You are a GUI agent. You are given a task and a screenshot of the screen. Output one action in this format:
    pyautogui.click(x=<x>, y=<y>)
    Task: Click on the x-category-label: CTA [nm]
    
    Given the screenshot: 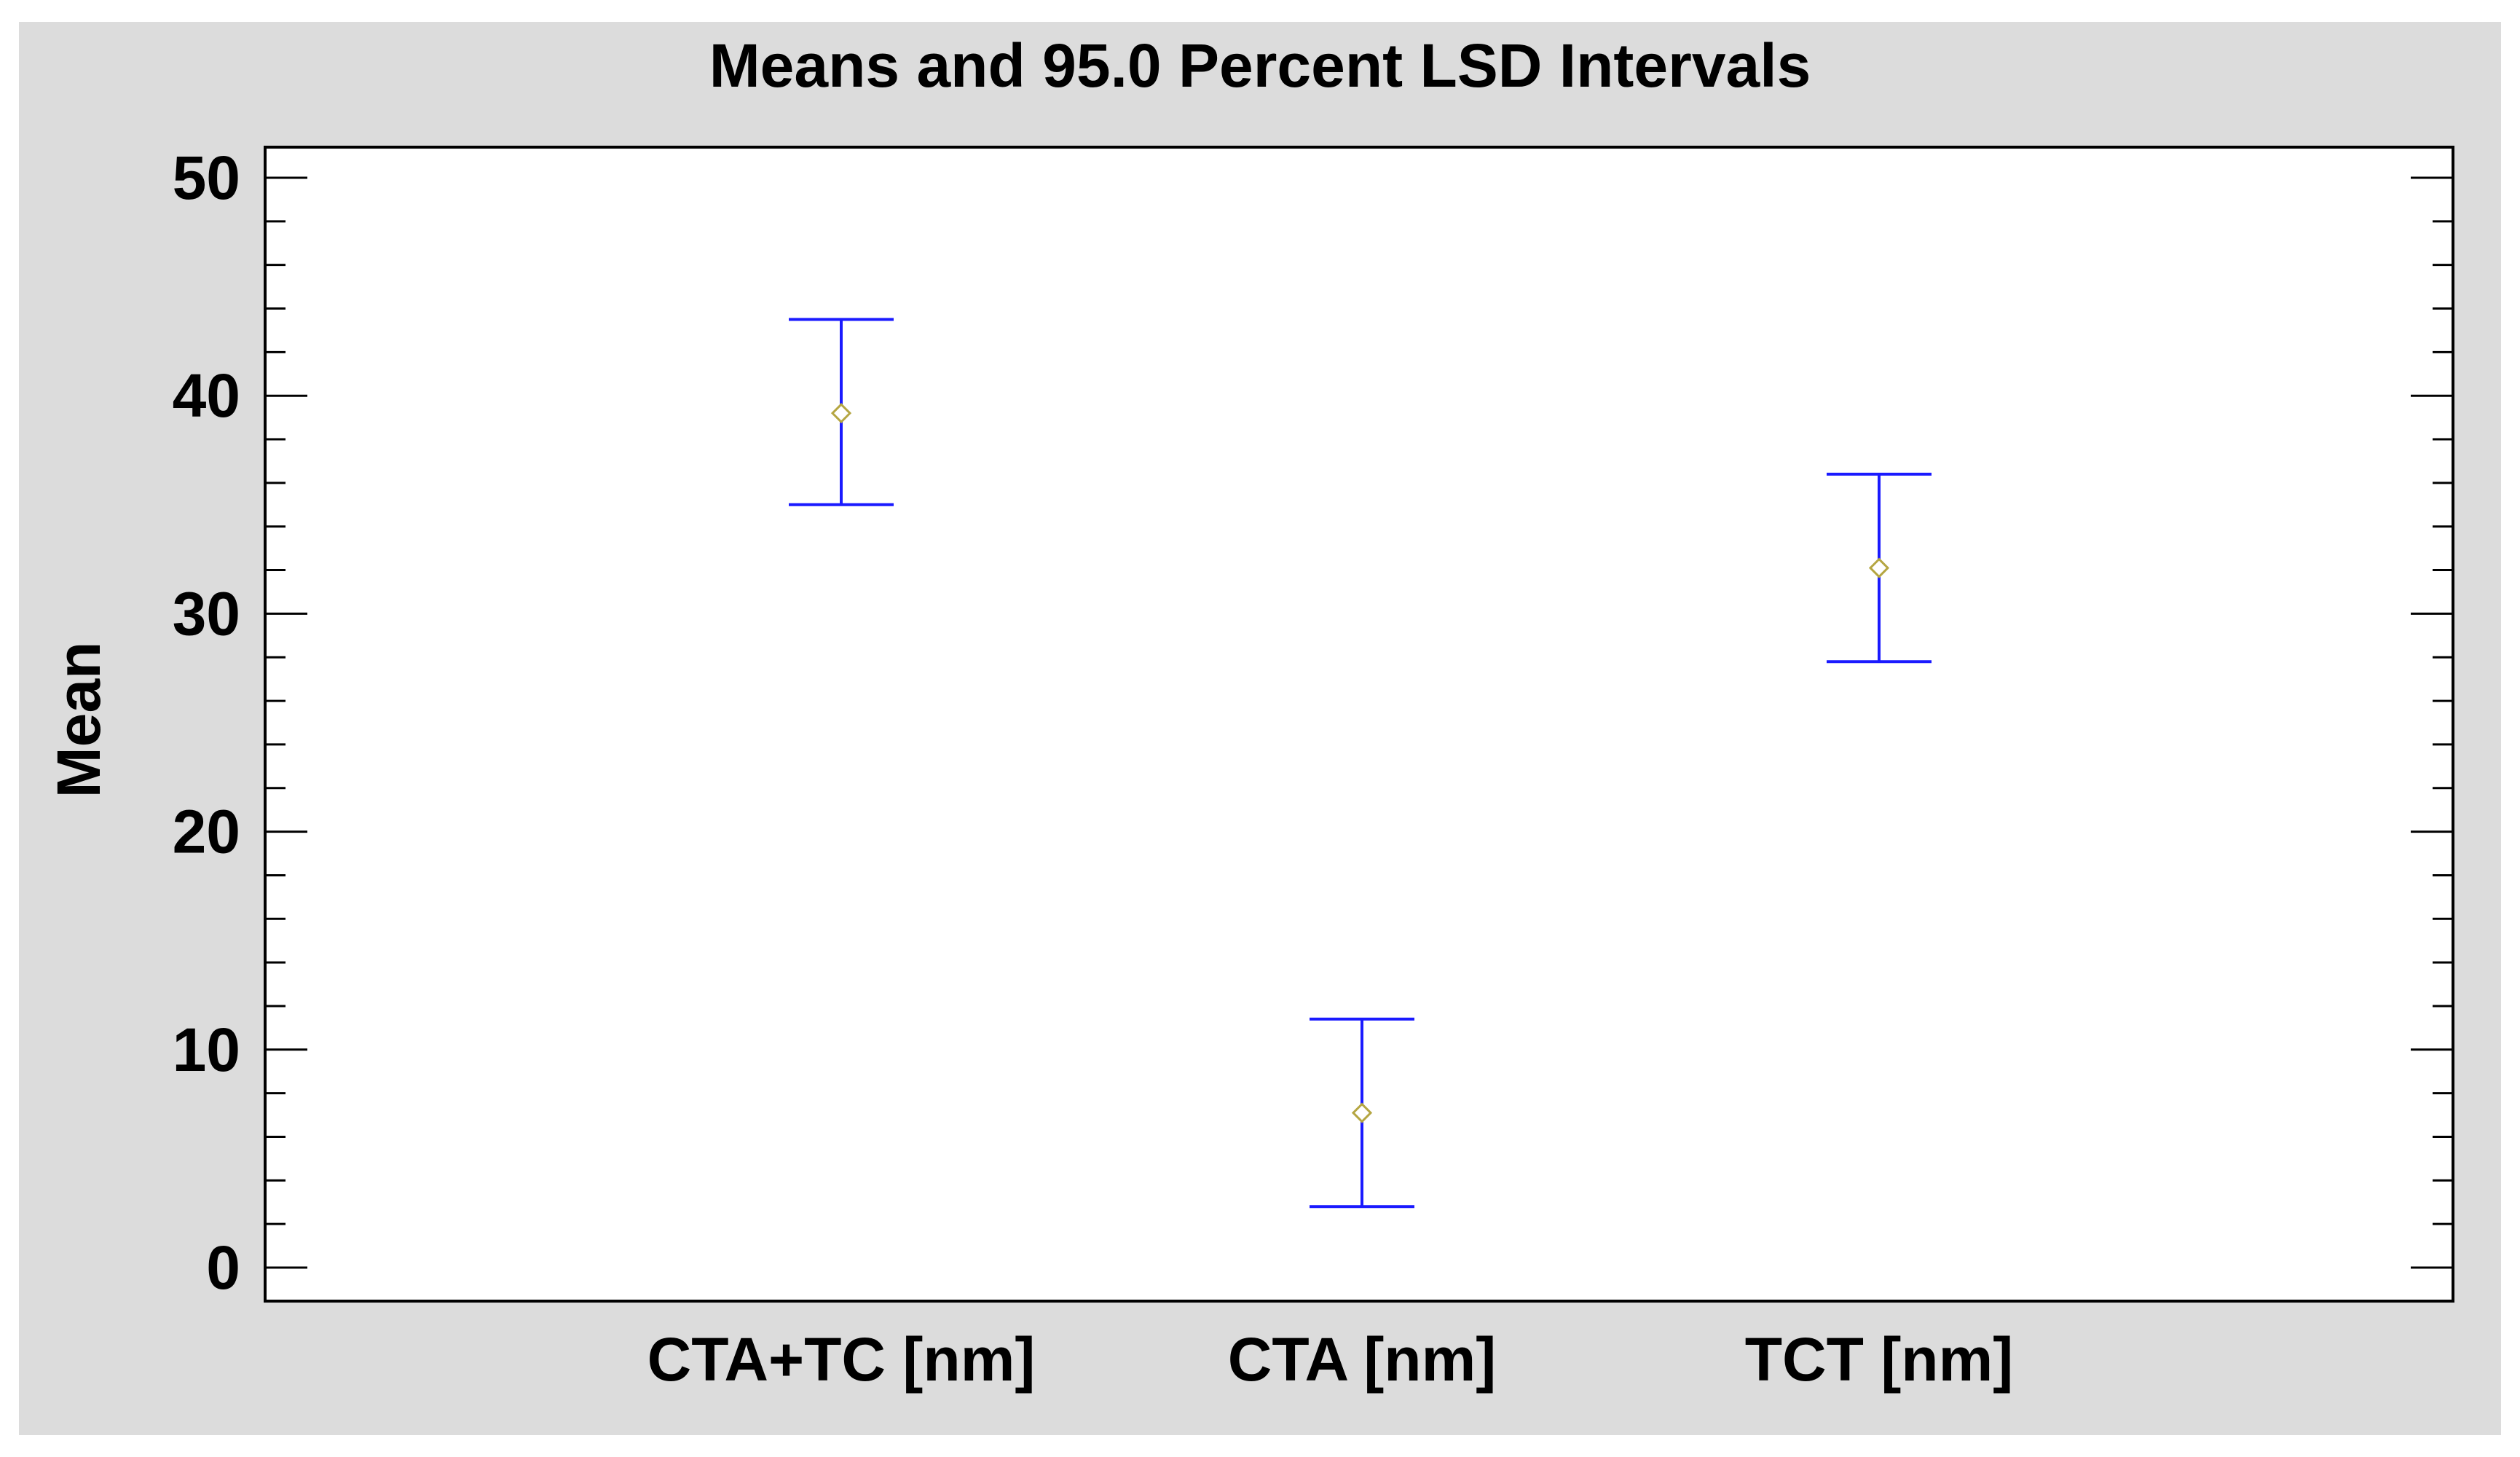 What is the action you would take?
    pyautogui.click(x=1362, y=1359)
    